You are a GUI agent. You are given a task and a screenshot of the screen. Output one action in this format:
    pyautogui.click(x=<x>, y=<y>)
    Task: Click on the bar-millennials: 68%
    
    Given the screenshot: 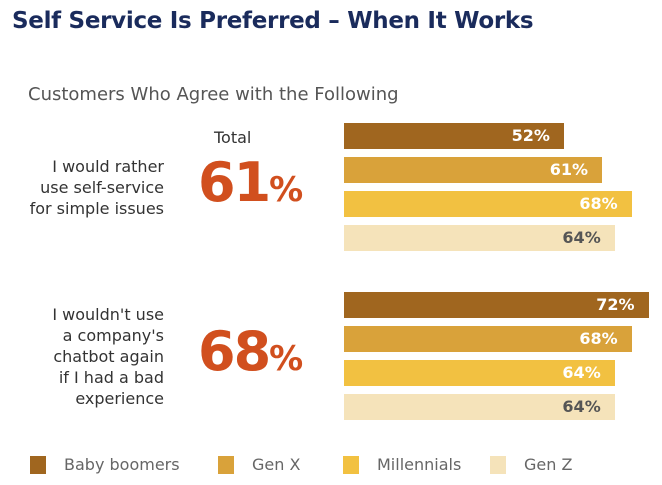 What is the action you would take?
    pyautogui.click(x=488, y=204)
    